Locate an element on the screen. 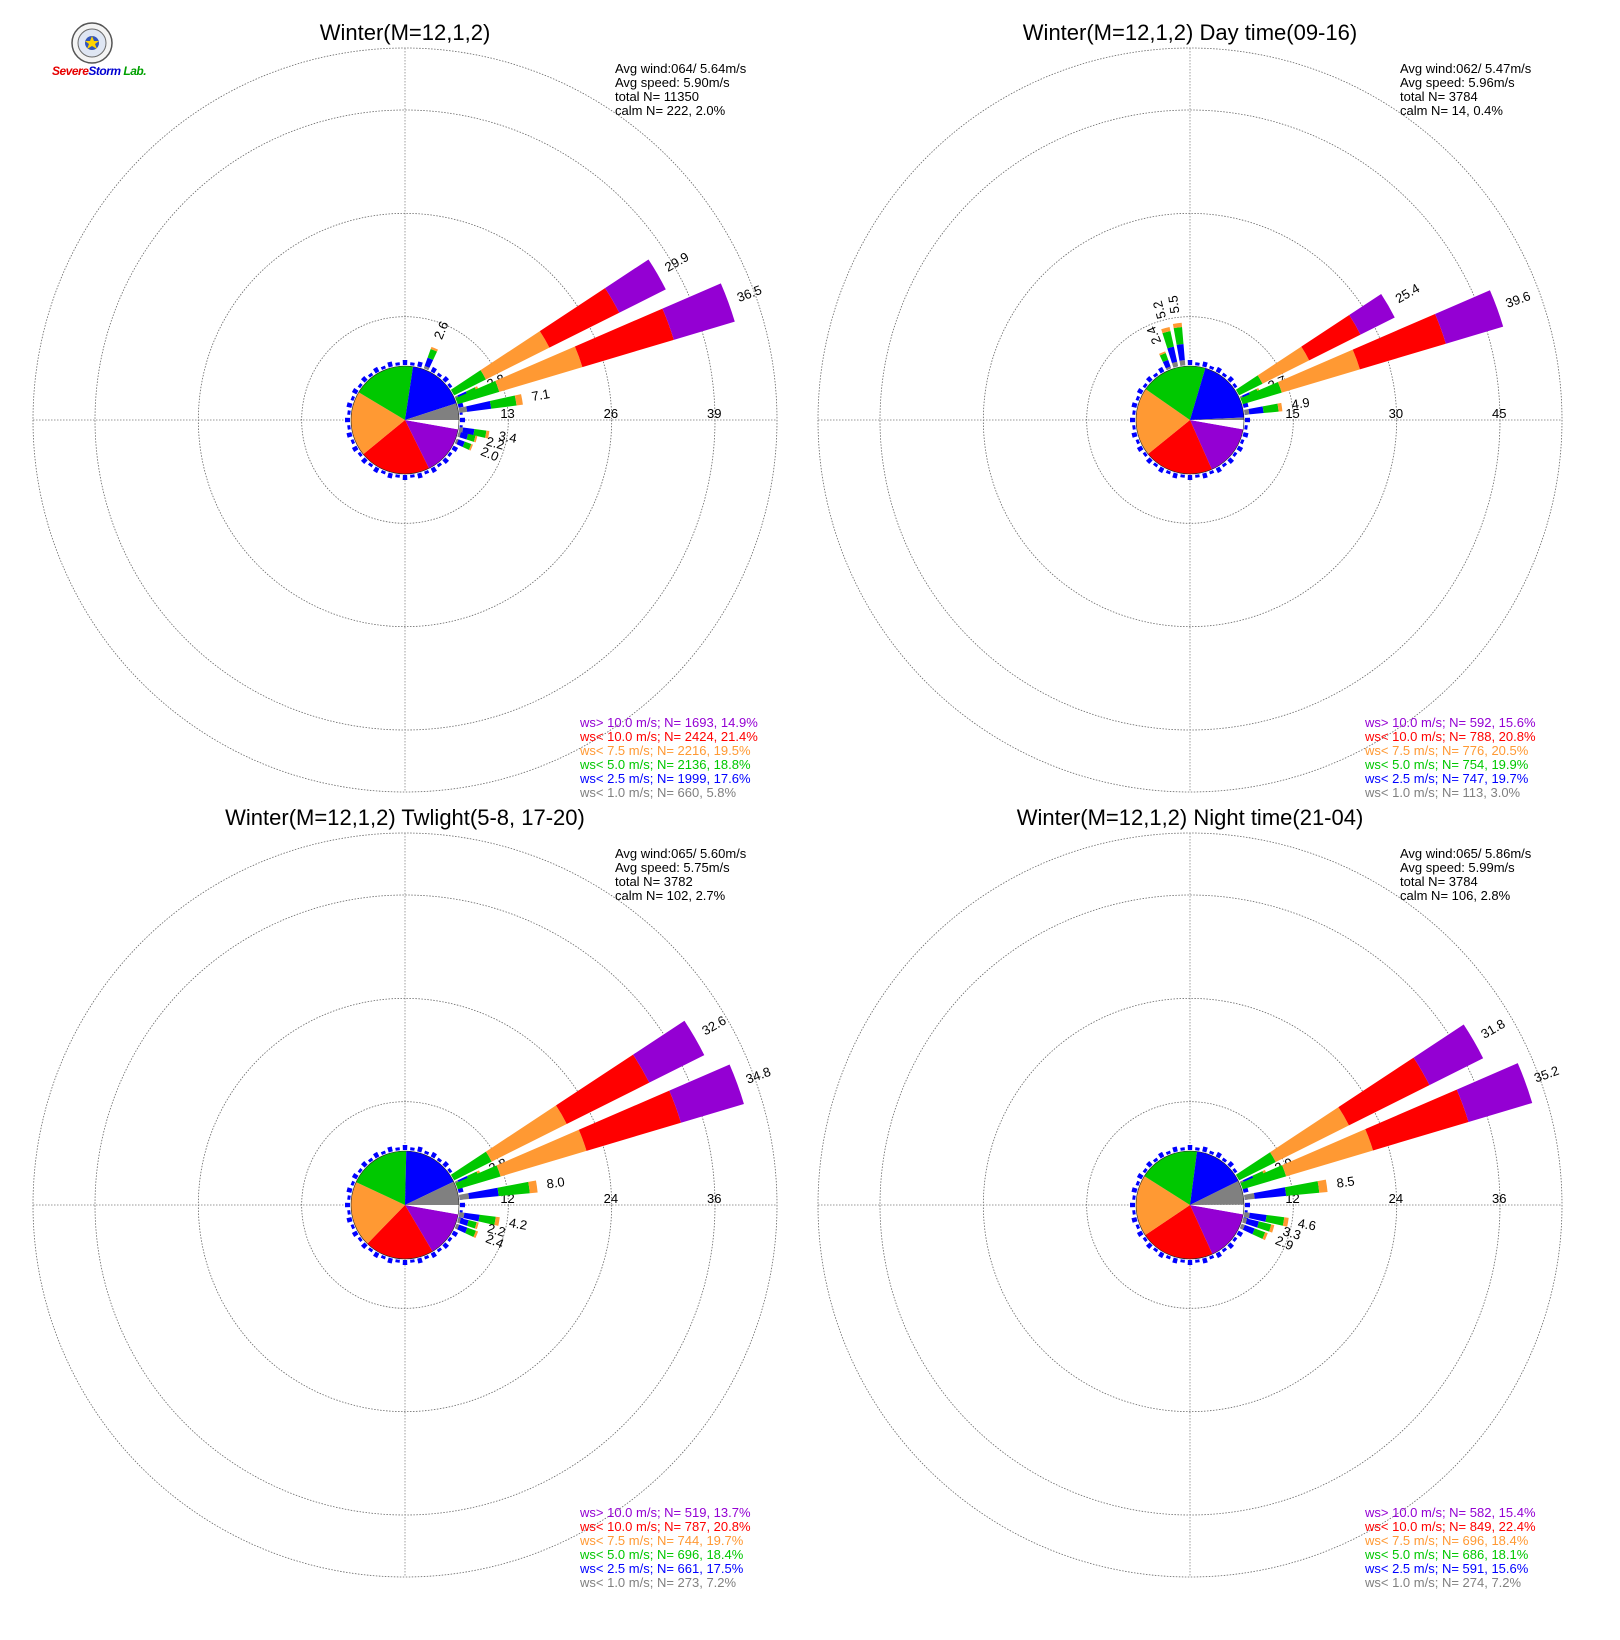 This screenshot has height=1640, width=1620. bar-total-label: 5.5 is located at coordinates (1173, 305).